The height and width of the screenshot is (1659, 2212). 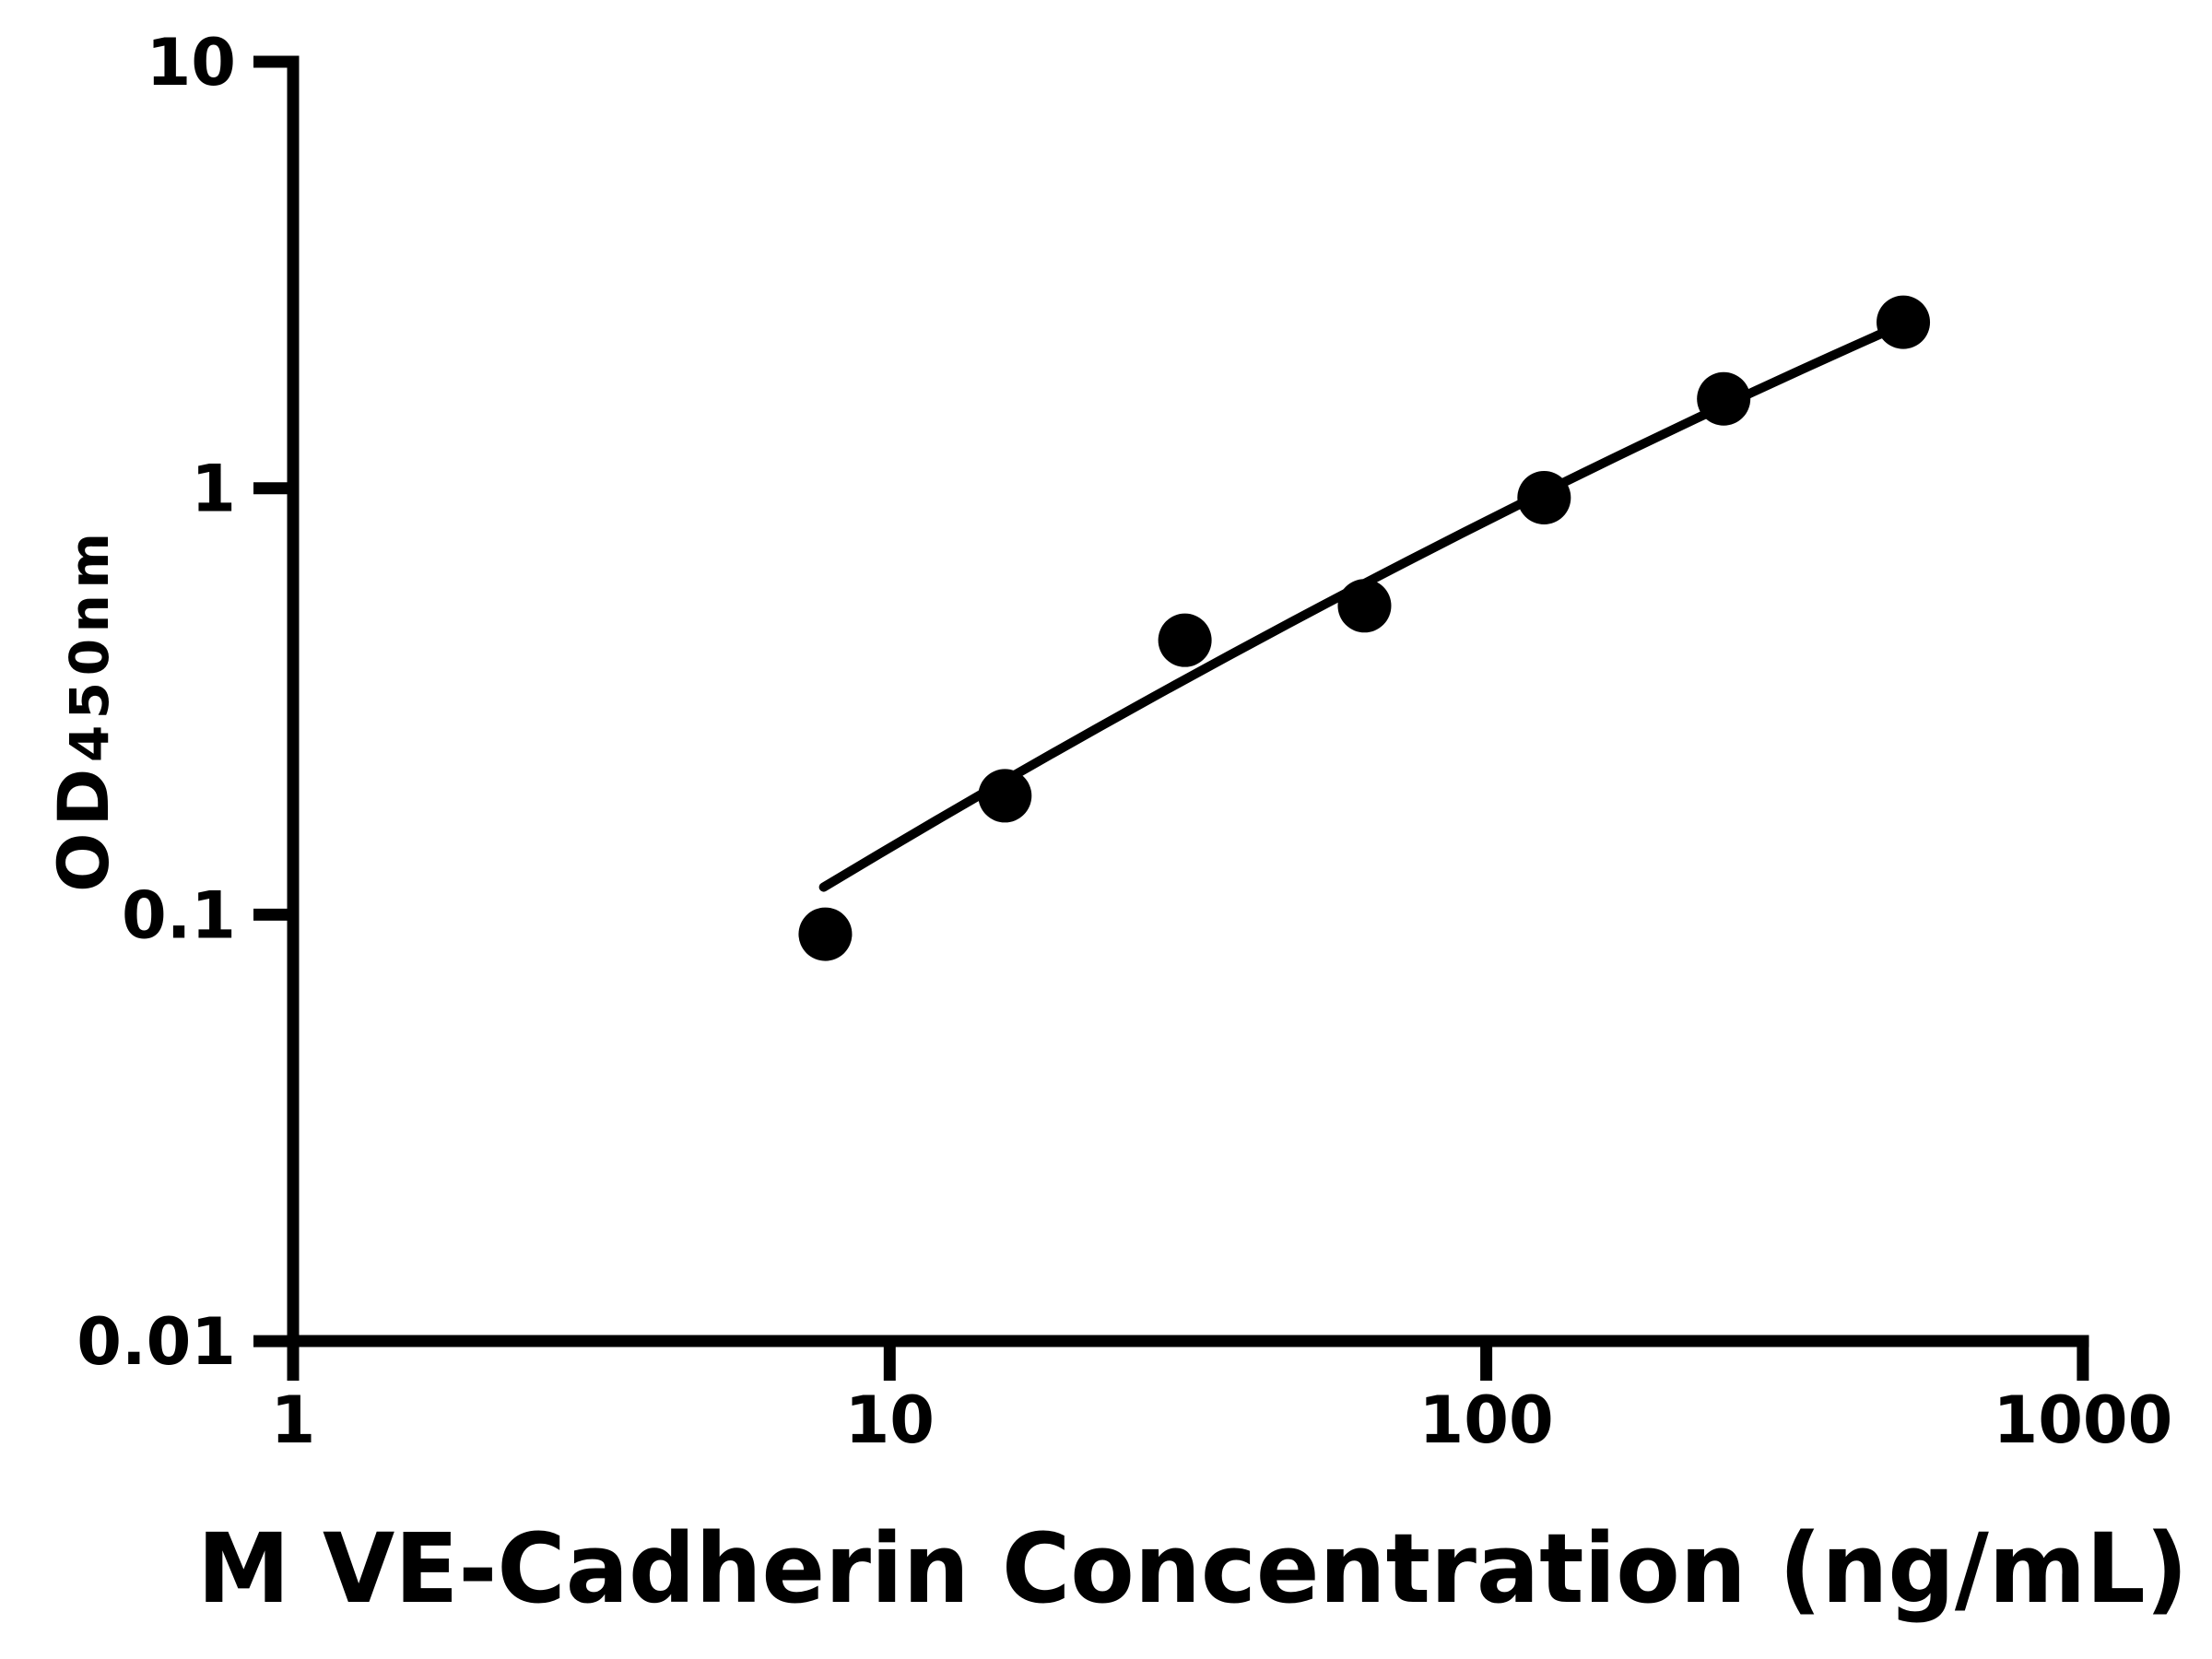 What do you see at coordinates (1192, 1568) in the screenshot?
I see `x-axis-title: M VE-Cadherin Concentration (ng/mL)` at bounding box center [1192, 1568].